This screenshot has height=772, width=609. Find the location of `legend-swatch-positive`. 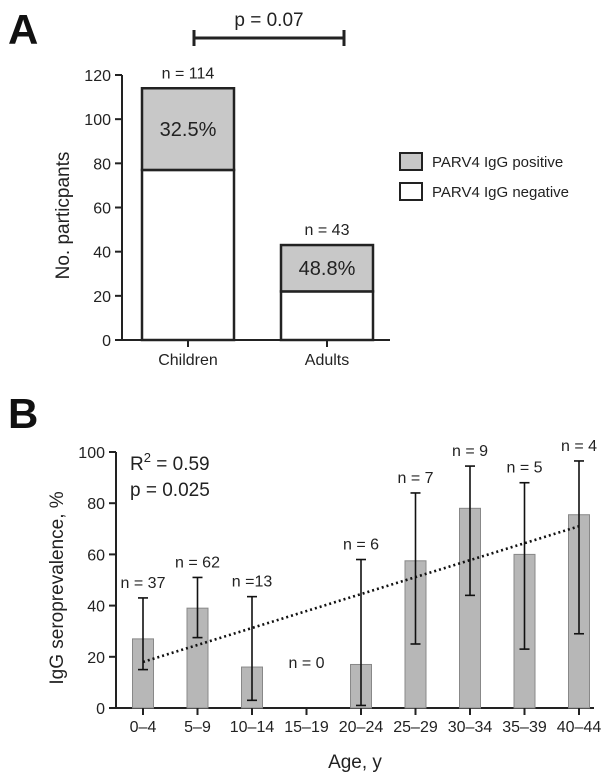

legend-swatch-positive is located at coordinates (411, 161).